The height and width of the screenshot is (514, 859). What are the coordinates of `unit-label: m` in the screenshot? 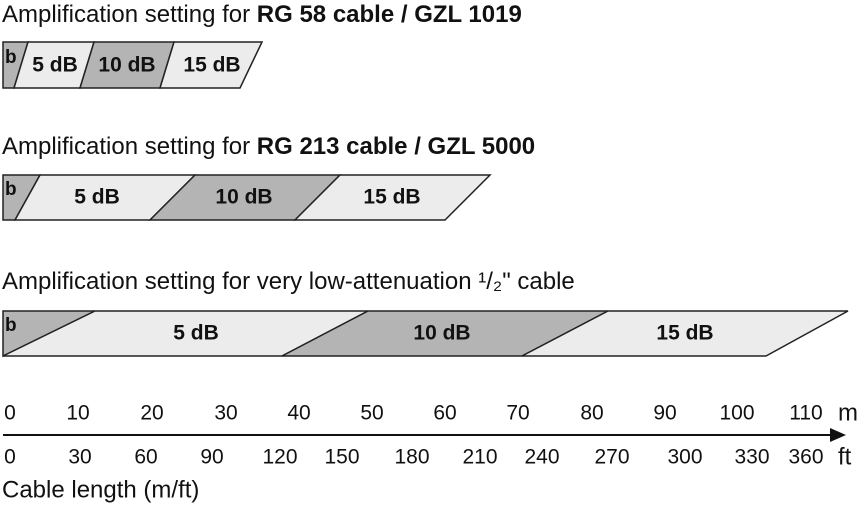 It's located at (848, 412).